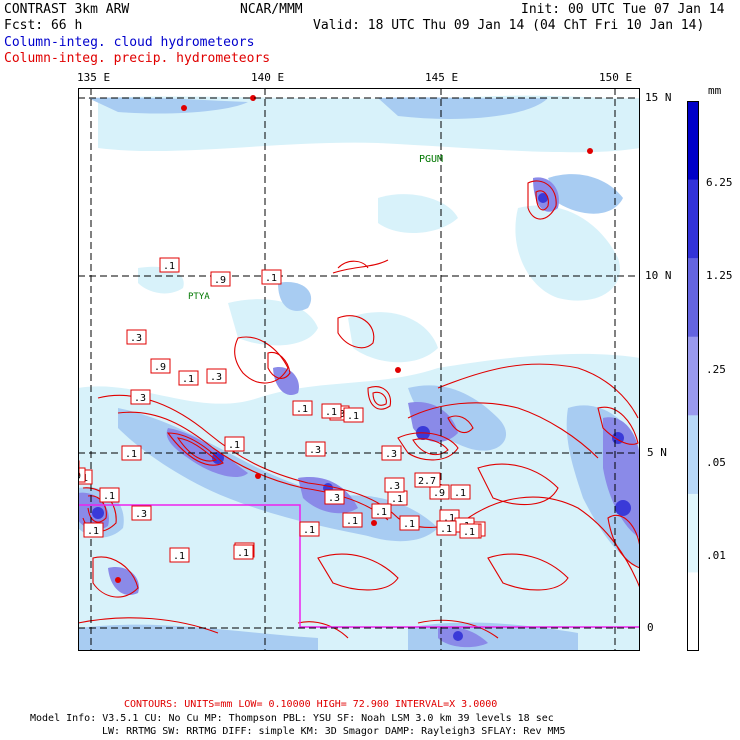 Image resolution: width=740 pixels, height=740 pixels. I want to click on lat-label: 0, so click(650, 627).